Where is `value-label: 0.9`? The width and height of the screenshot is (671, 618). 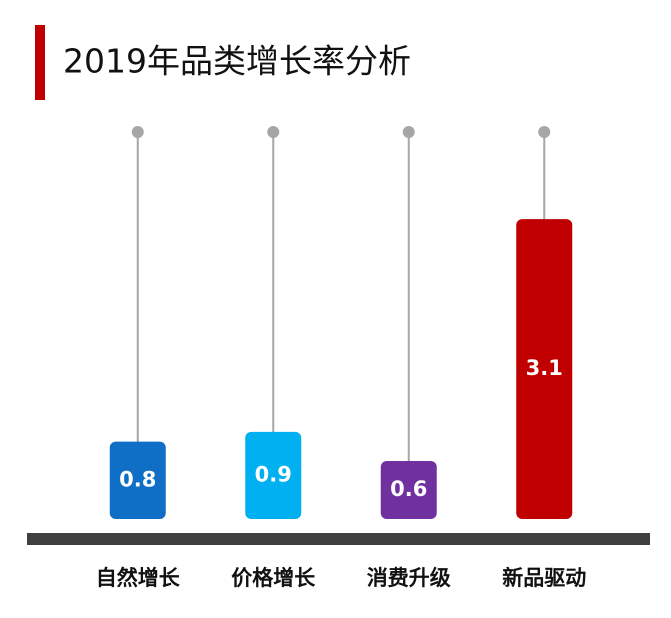 value-label: 0.9 is located at coordinates (273, 474).